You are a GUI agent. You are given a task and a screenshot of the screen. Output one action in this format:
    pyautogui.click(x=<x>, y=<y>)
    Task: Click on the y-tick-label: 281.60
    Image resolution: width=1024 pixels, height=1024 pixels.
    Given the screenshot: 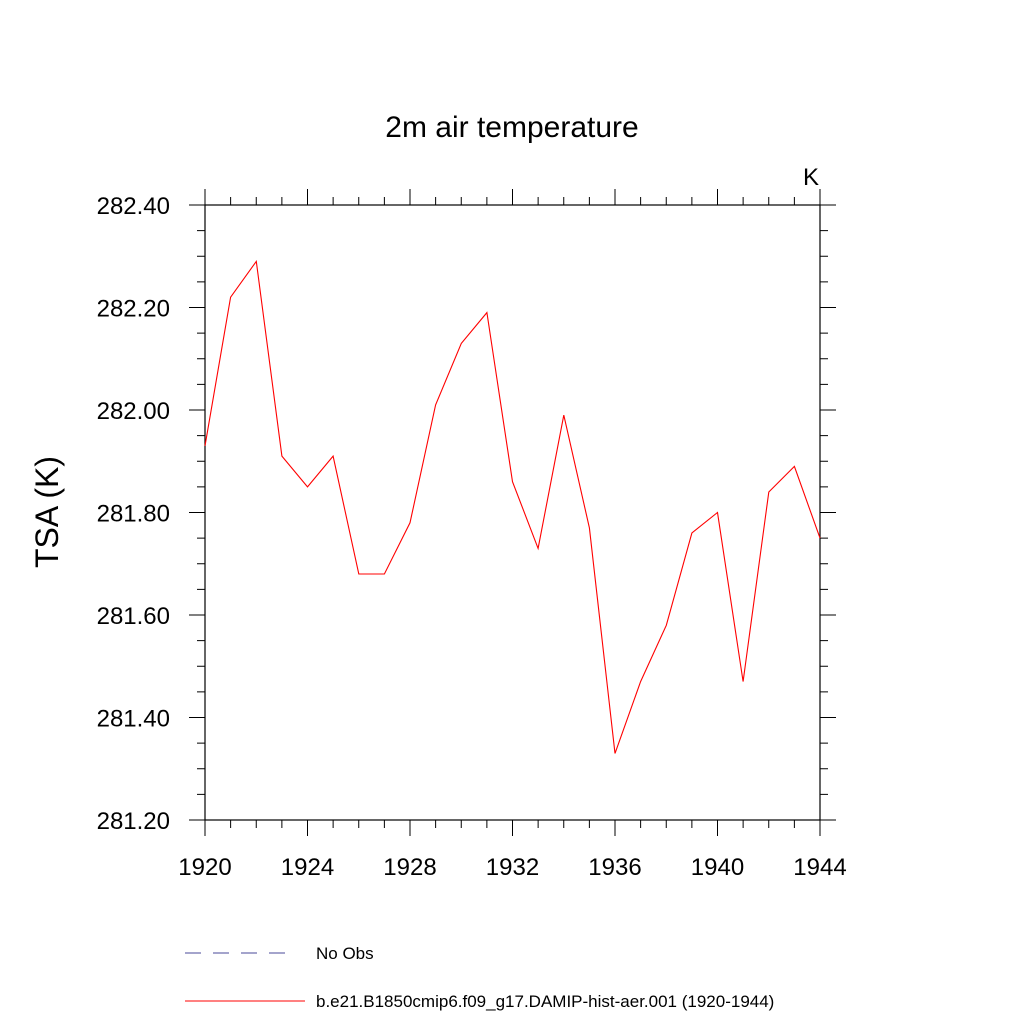 What is the action you would take?
    pyautogui.click(x=133, y=616)
    